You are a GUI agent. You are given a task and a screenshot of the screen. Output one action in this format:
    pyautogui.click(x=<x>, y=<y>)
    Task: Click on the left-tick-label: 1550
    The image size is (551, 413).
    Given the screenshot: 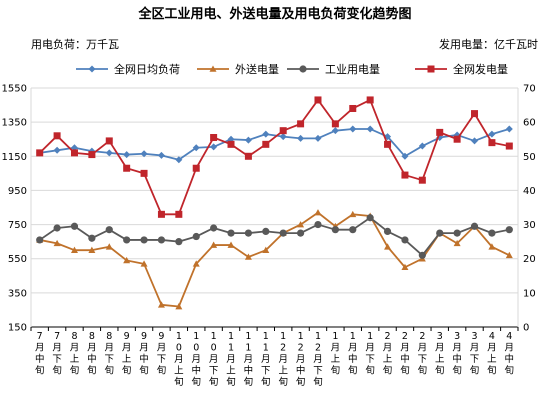 What is the action you would take?
    pyautogui.click(x=14, y=89)
    